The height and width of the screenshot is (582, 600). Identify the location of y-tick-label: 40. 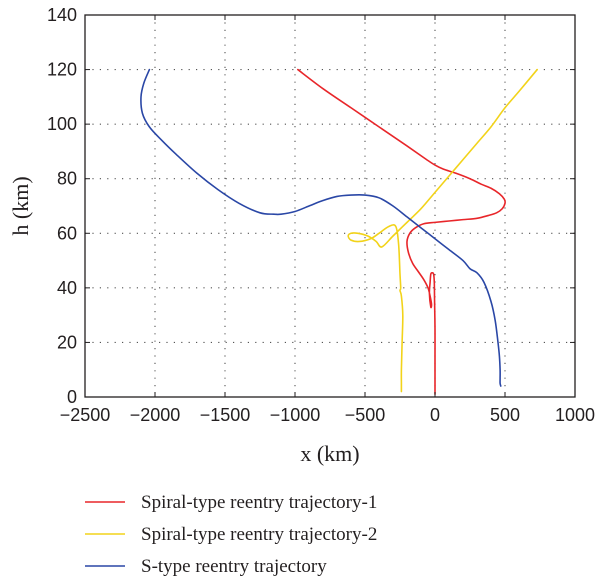
(67, 288).